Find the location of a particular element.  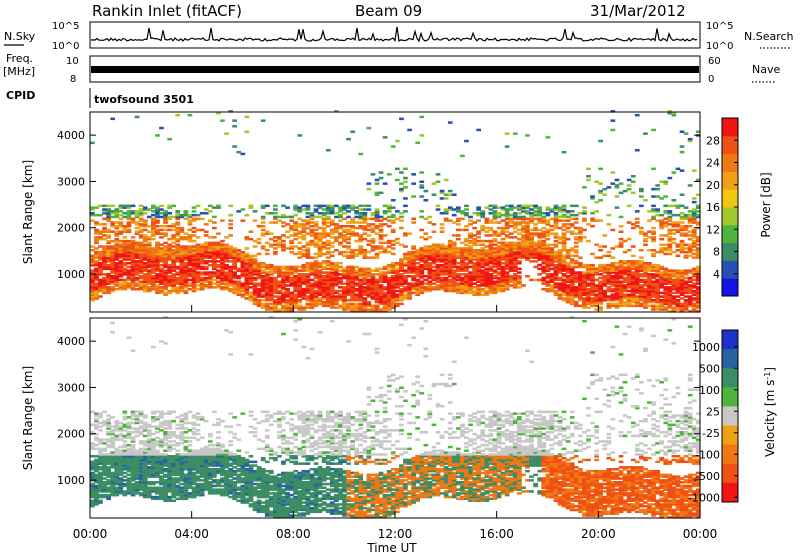

station-title: Rankin Inlet (fitACF) is located at coordinates (167, 11).